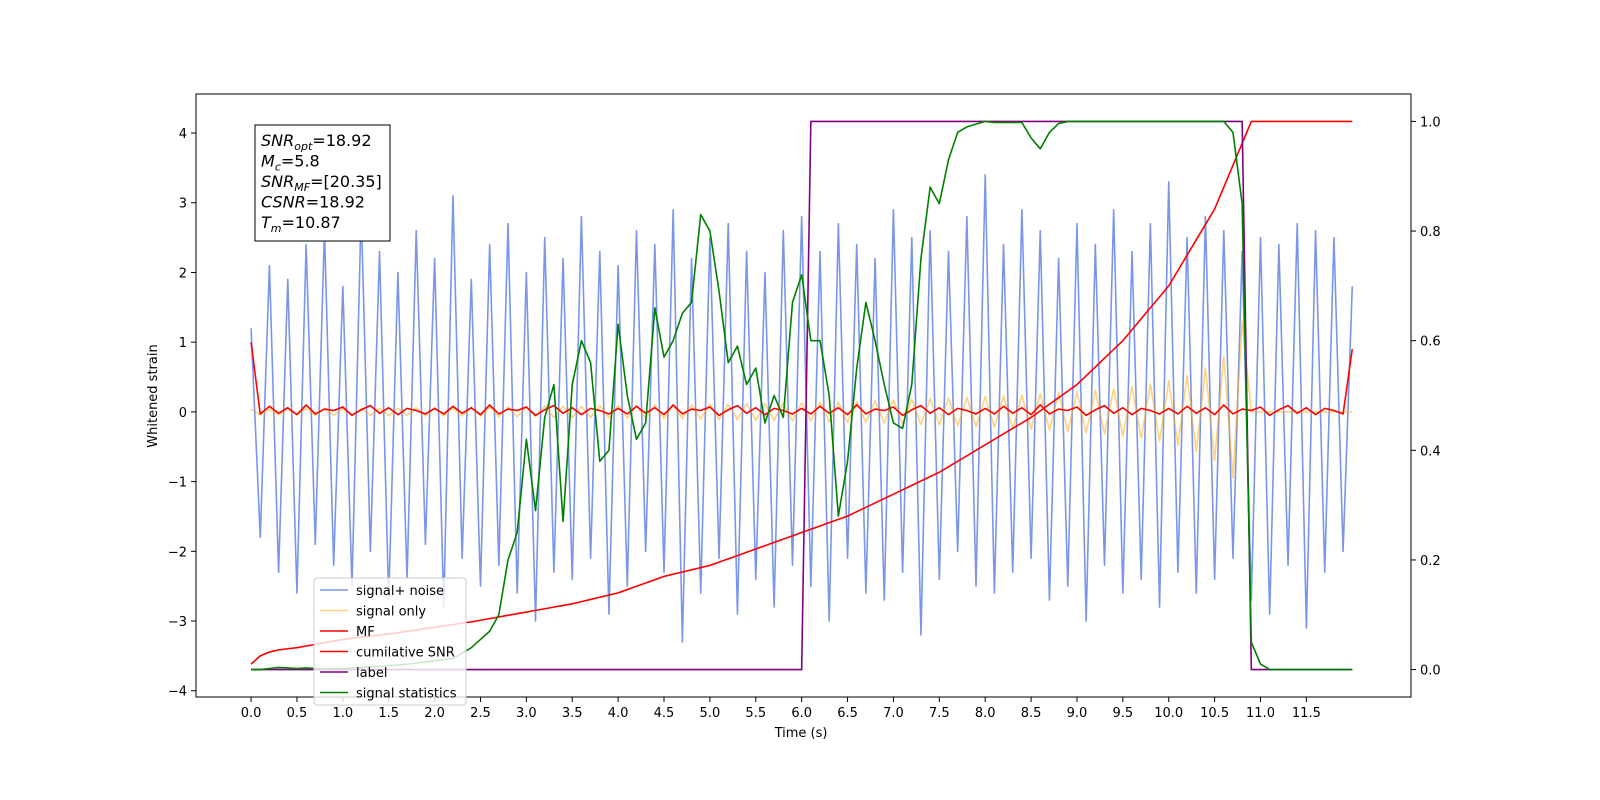 The width and height of the screenshot is (1600, 800). Describe the element at coordinates (526, 713) in the screenshot. I see `x-tick-label: 3.0` at that location.